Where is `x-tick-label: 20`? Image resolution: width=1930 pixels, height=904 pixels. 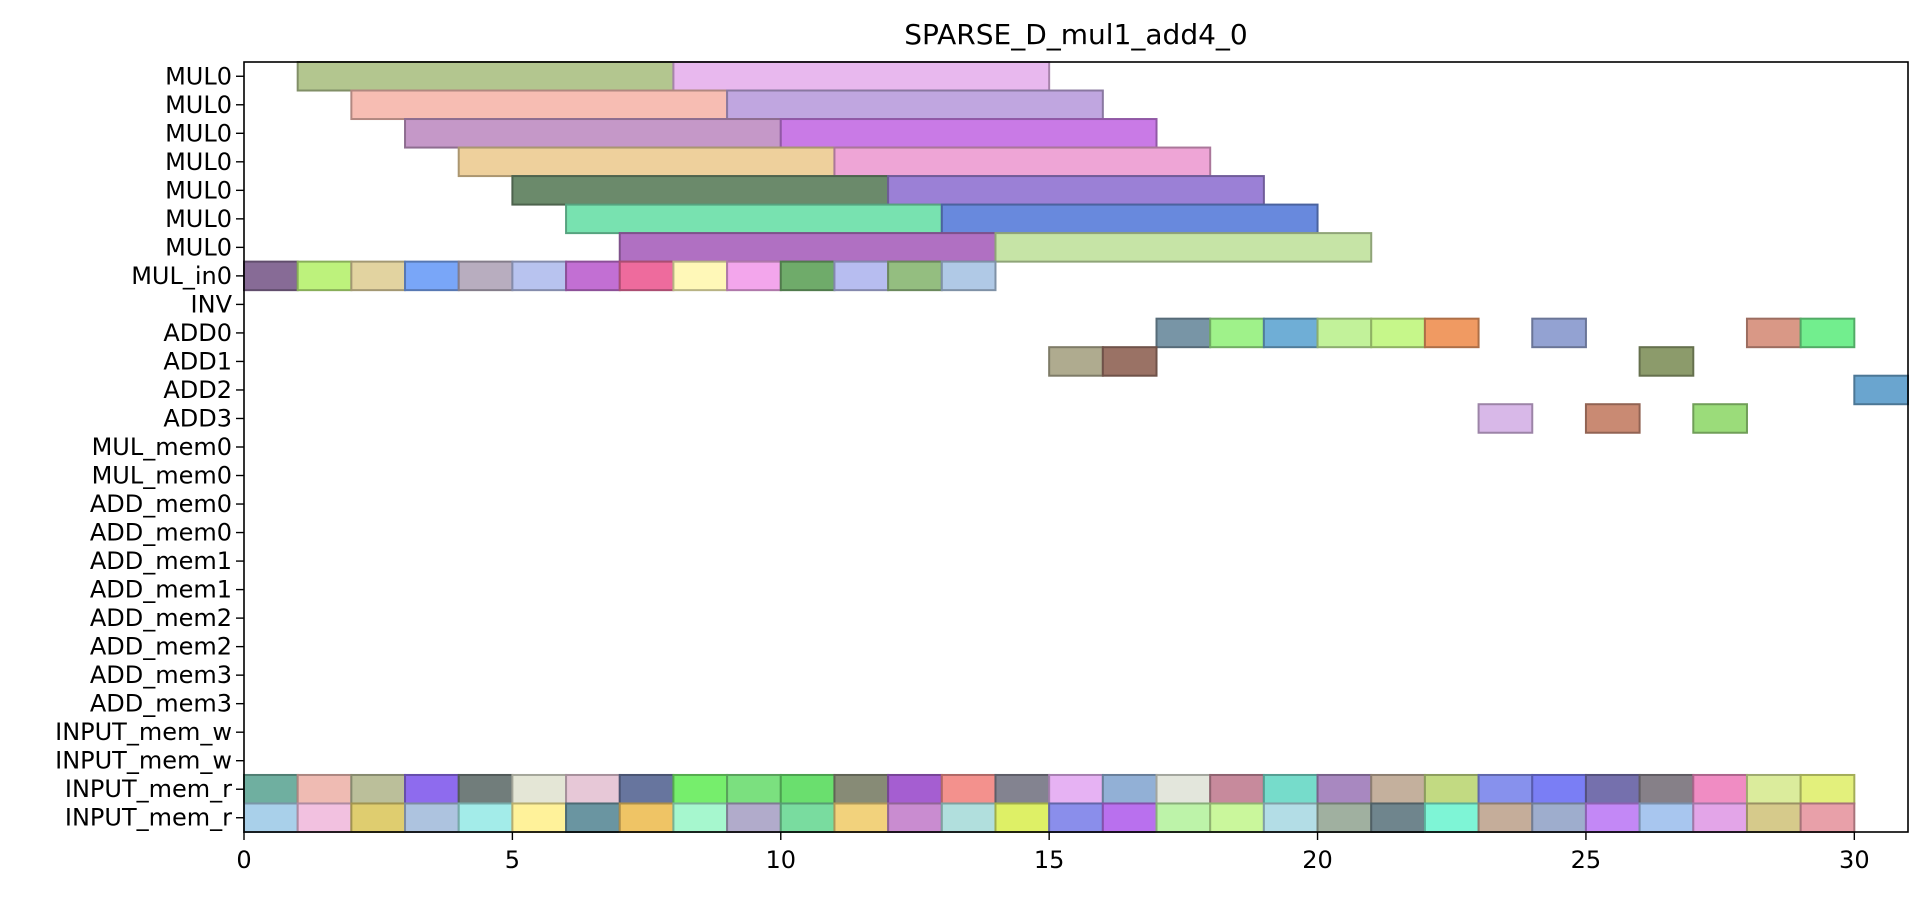
x-tick-label: 20 is located at coordinates (1317, 860).